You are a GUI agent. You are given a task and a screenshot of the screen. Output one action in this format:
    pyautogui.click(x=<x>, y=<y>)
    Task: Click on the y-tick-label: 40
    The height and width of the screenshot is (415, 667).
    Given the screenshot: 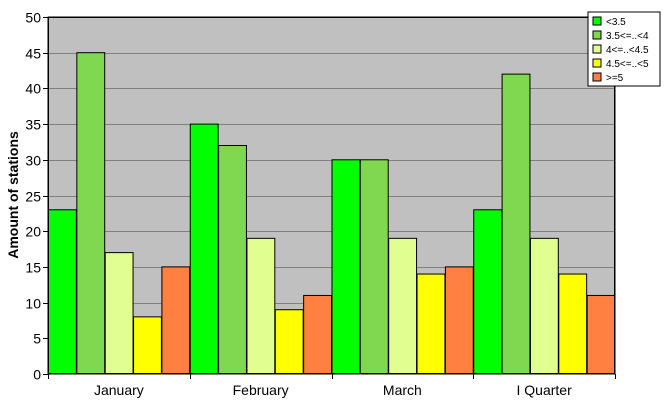 What is the action you would take?
    pyautogui.click(x=33, y=89)
    